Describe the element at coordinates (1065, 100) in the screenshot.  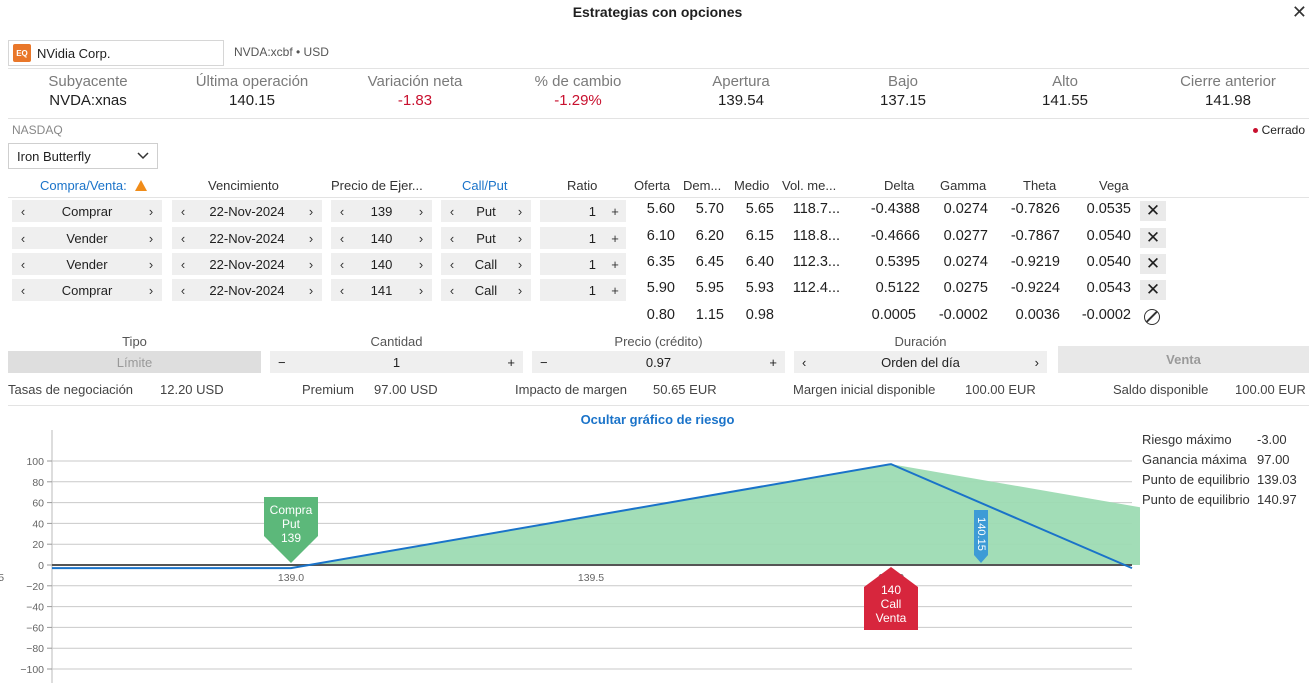
I see `quote-value: 141.55` at that location.